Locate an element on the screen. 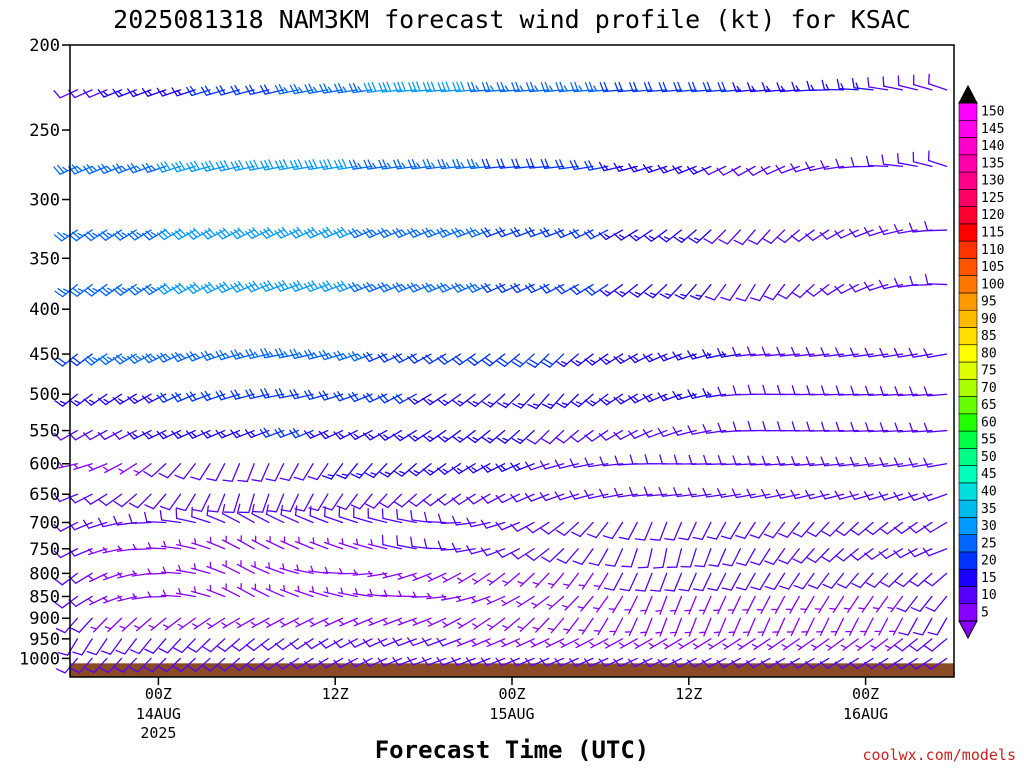  time-tick-label: 00Z is located at coordinates (865, 694).